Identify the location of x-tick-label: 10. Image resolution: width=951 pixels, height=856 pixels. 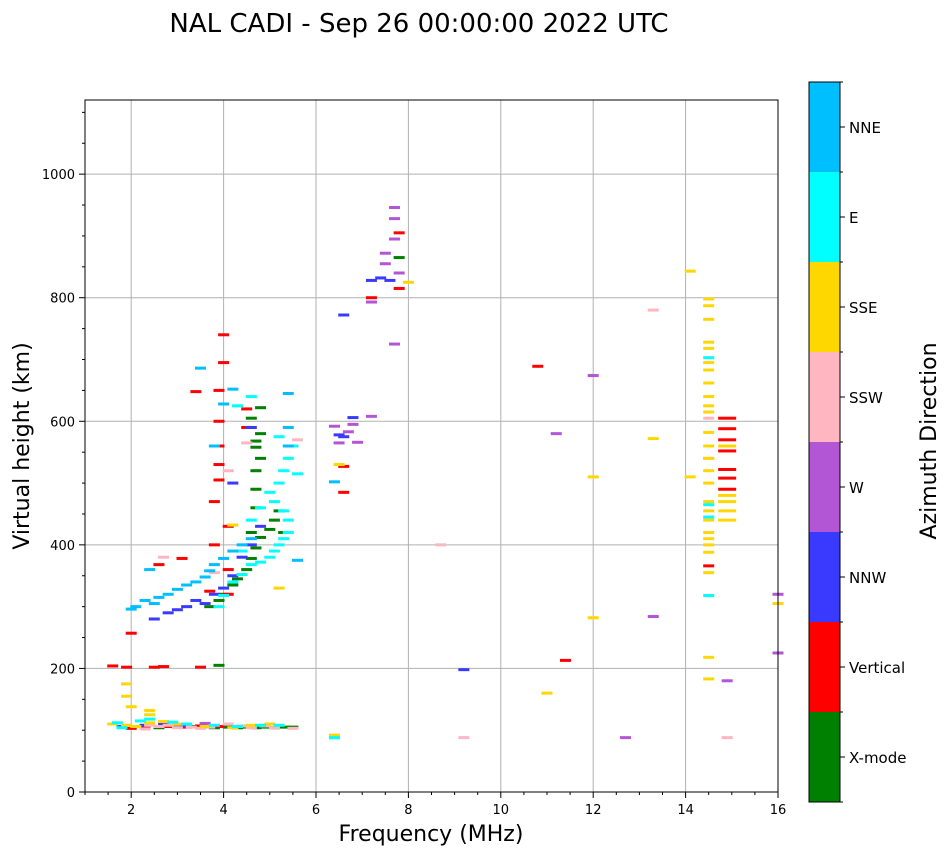
(501, 810).